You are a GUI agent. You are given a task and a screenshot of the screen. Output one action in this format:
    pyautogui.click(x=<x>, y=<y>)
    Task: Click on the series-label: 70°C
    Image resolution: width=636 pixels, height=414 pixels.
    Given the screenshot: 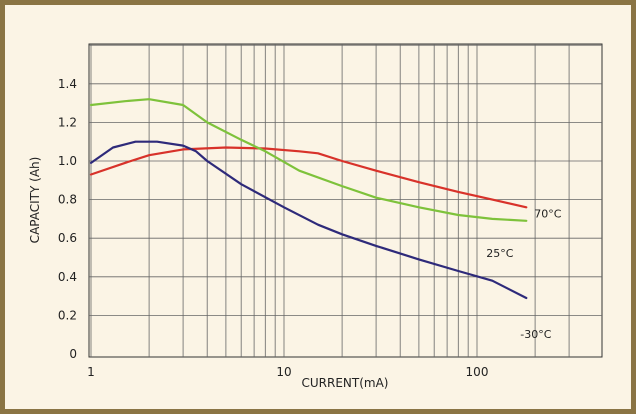 What is the action you would take?
    pyautogui.click(x=547, y=213)
    